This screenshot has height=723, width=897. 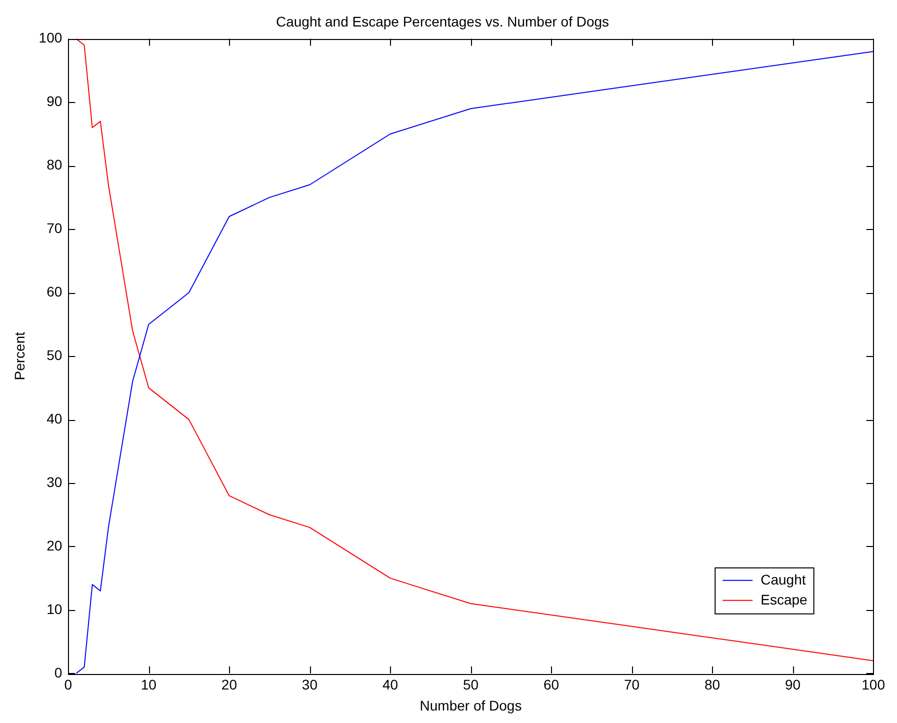 I want to click on y-tick-label: 20, so click(x=54, y=545).